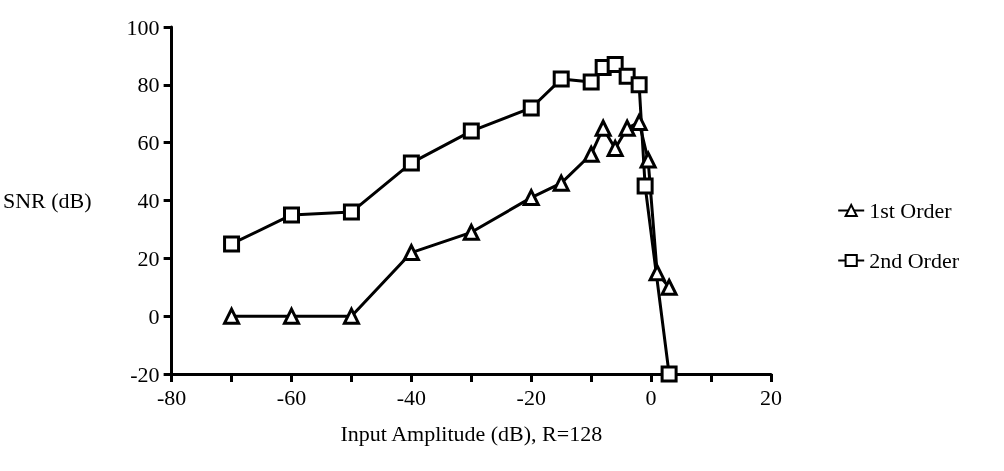  Describe the element at coordinates (148, 85) in the screenshot. I see `y-tick-label: 80` at that location.